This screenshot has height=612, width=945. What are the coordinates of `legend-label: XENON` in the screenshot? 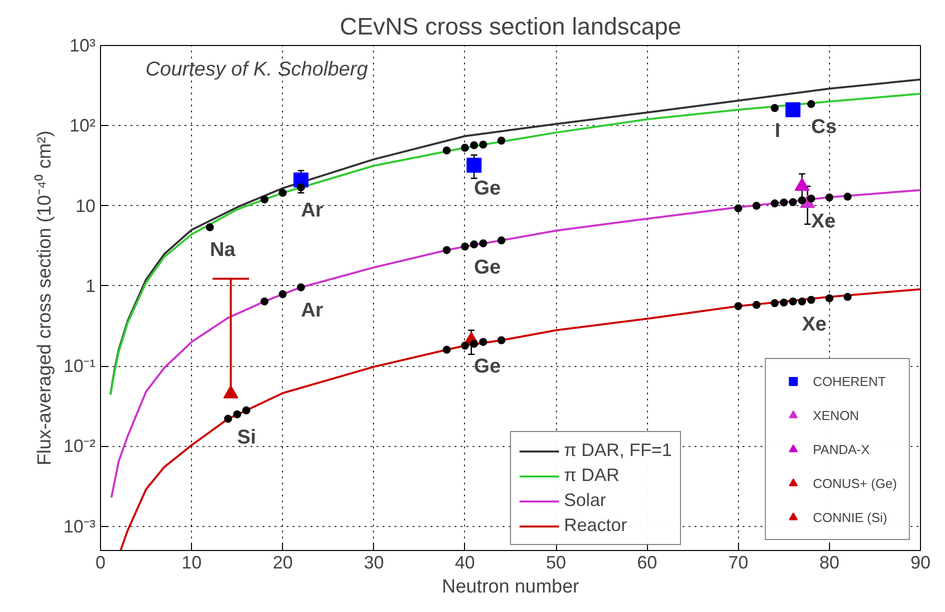 It's located at (836, 415).